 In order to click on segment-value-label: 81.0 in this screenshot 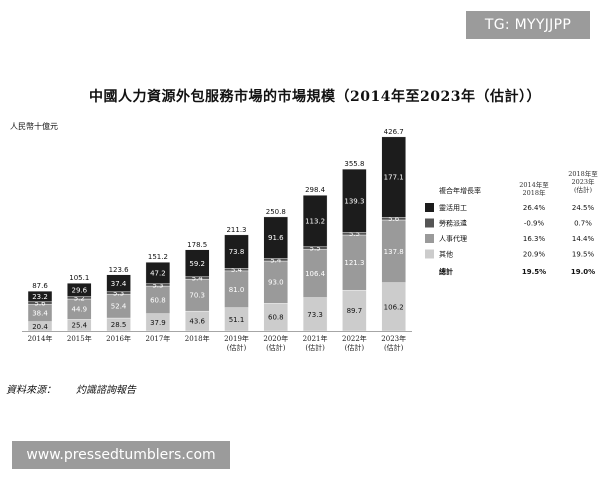, I will do `click(237, 290)`.